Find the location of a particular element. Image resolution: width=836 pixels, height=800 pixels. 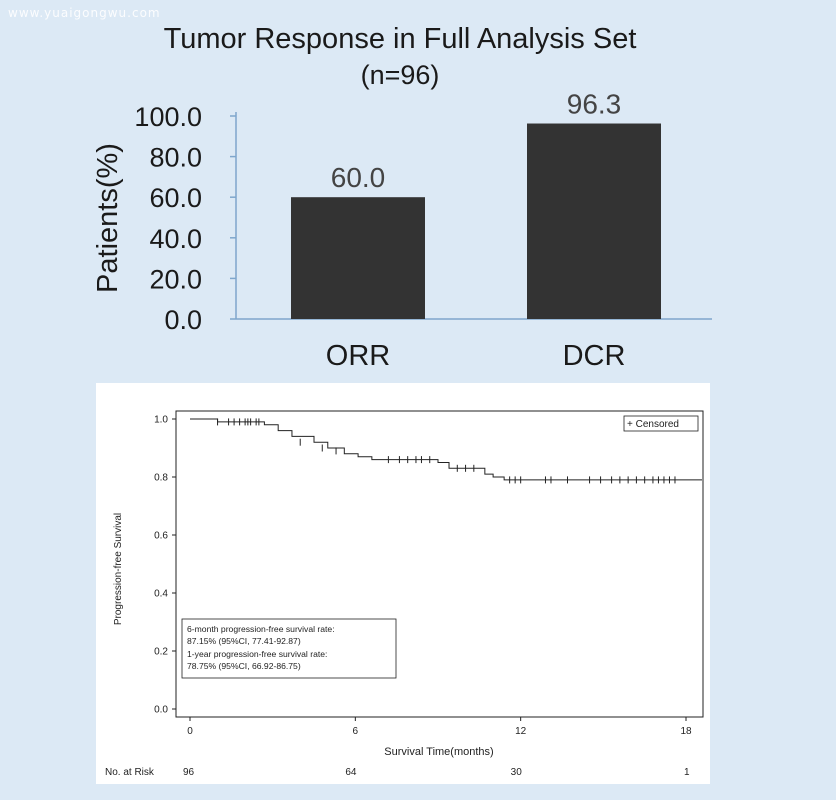

y-tick-label: 60.0 is located at coordinates (175, 198).